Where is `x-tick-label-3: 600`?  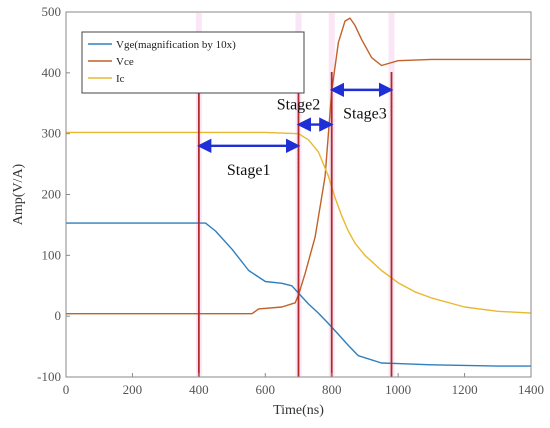
x-tick-label-3: 600 is located at coordinates (266, 389).